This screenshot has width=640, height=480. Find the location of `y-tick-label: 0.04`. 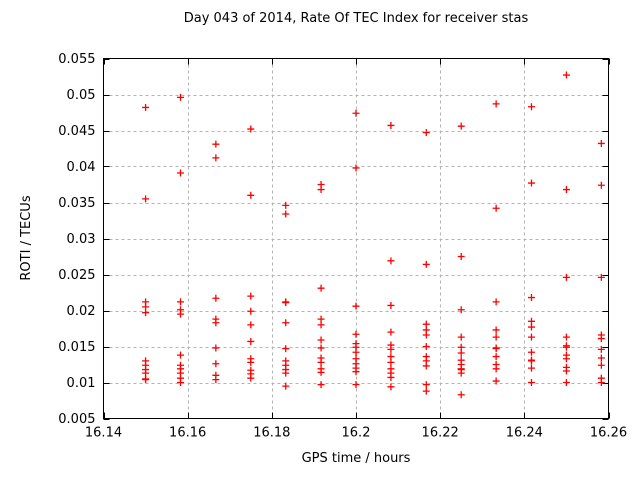

y-tick-label: 0.04 is located at coordinates (81, 167).